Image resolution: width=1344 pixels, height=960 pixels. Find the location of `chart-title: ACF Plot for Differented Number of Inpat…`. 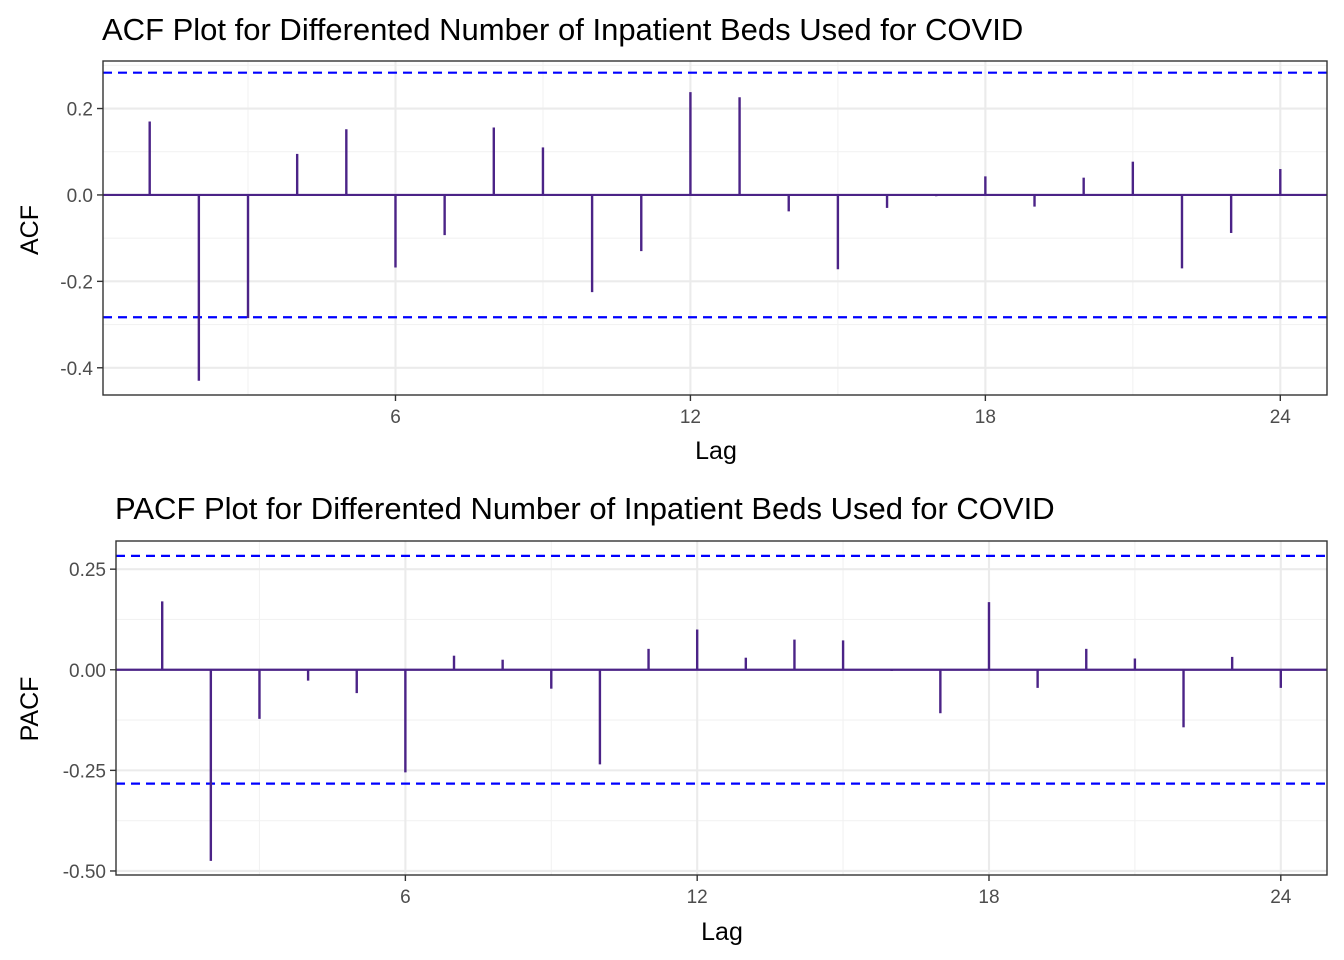

chart-title: ACF Plot for Differented Number of Inpat… is located at coordinates (562, 29).